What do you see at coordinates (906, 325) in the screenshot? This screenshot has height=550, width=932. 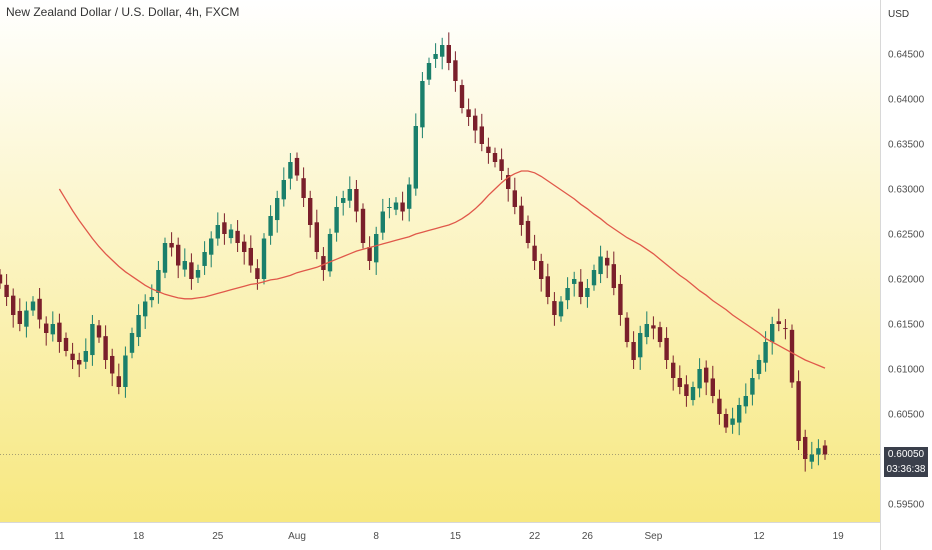 I see `y-tick-label: 0.61500` at bounding box center [906, 325].